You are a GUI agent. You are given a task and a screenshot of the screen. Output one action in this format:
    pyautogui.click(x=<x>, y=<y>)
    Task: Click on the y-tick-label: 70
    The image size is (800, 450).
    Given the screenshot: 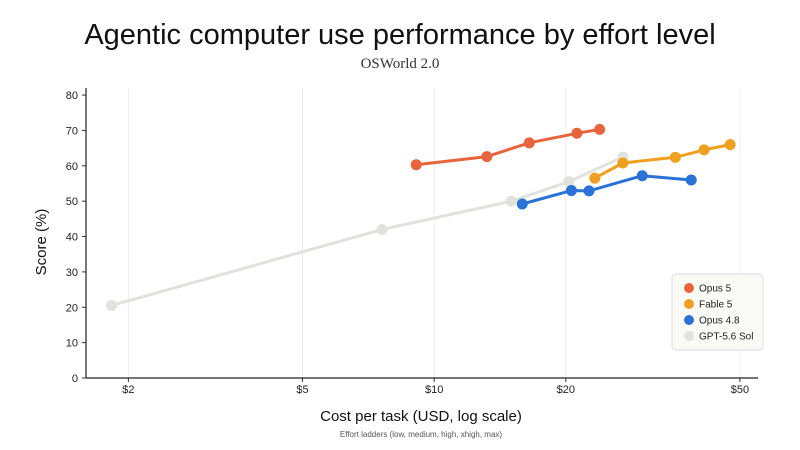 What is the action you would take?
    pyautogui.click(x=72, y=131)
    